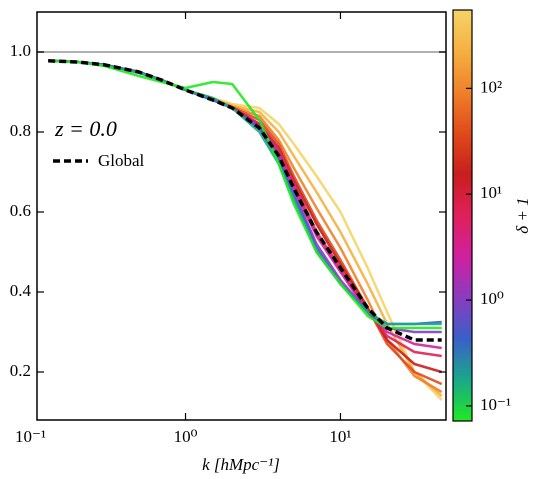  Describe the element at coordinates (491, 192) in the screenshot. I see `colorbar-tick-label: 10¹` at that location.